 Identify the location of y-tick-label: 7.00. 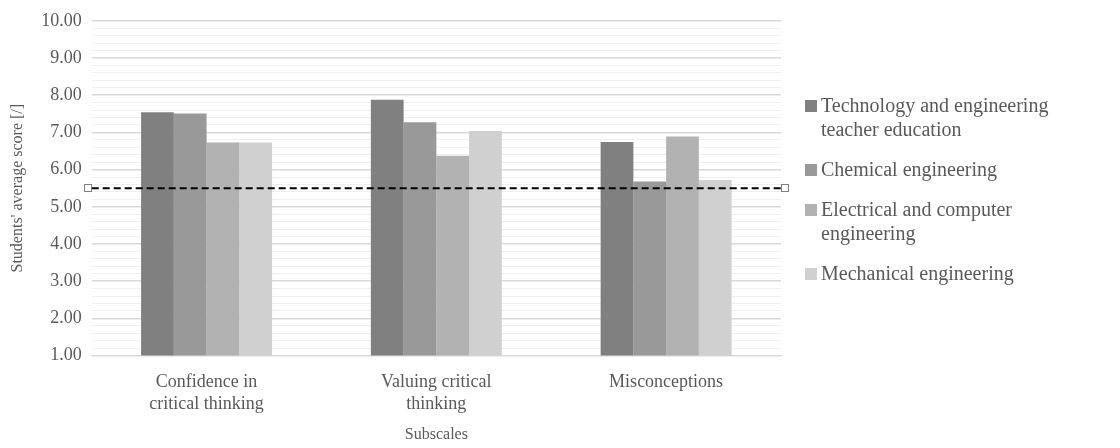
(66, 131).